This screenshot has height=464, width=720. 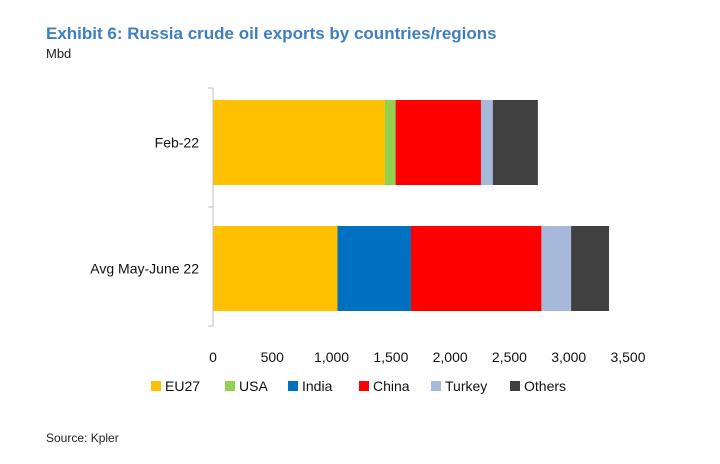 I want to click on x-tick-label: 1,500, so click(x=390, y=357).